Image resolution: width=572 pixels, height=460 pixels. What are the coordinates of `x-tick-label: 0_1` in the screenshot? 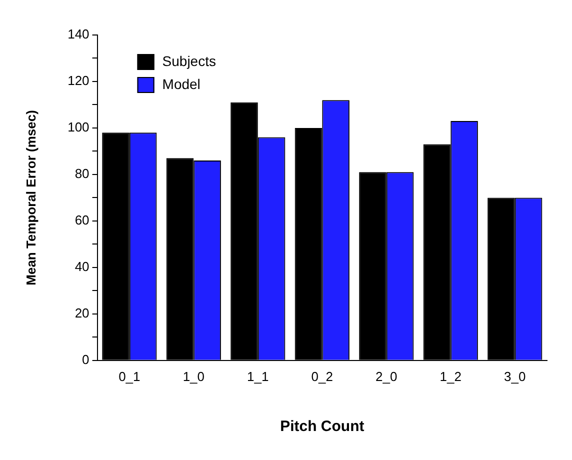 It's located at (129, 376).